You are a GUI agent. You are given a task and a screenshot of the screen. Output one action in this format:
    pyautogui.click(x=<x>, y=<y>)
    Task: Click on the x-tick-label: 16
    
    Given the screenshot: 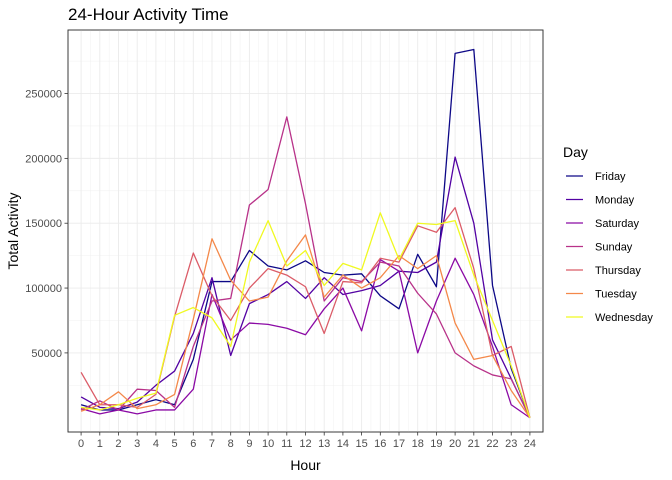 What is the action you would take?
    pyautogui.click(x=380, y=444)
    